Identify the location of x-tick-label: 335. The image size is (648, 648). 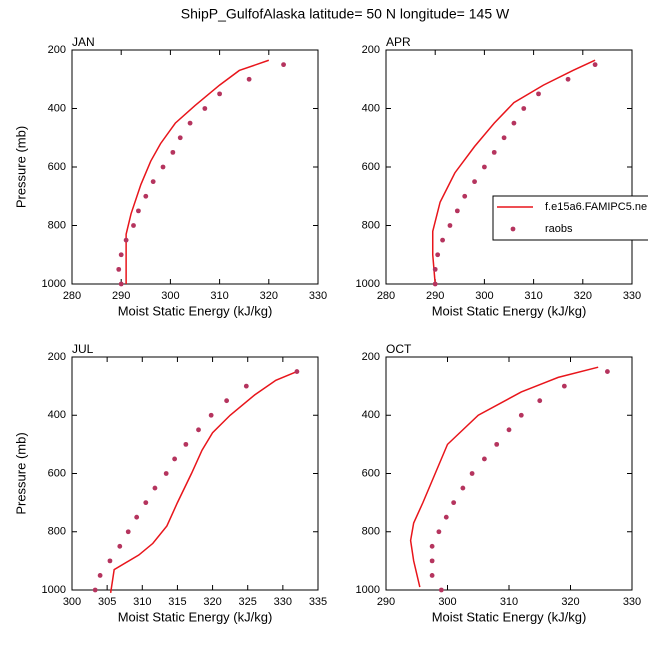
(318, 602).